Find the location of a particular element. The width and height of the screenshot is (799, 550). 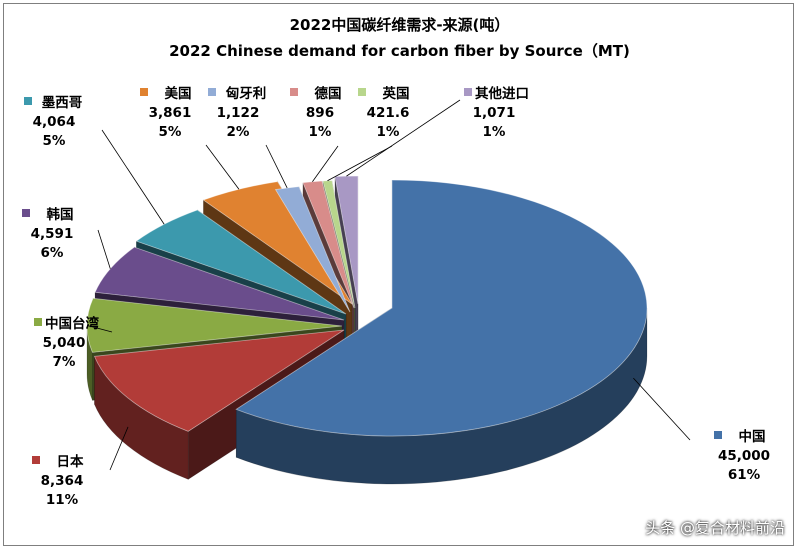

label-value-9: 1,071 is located at coordinates (494, 113).